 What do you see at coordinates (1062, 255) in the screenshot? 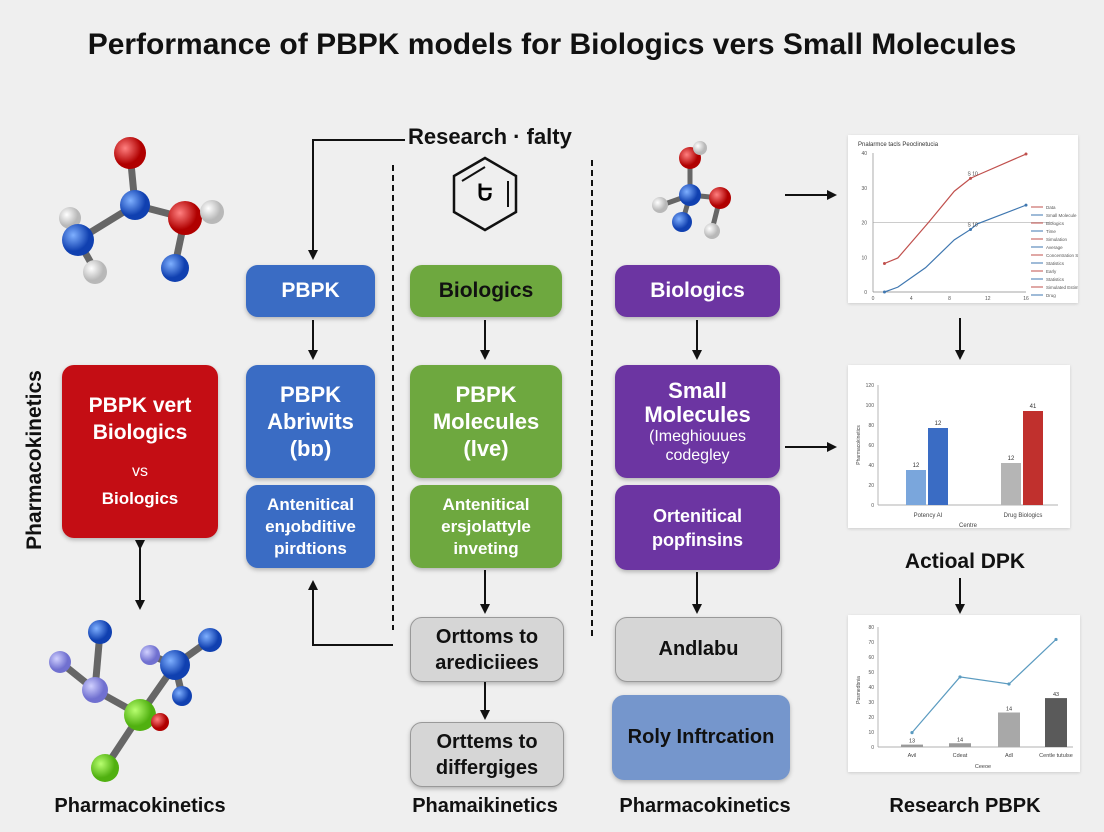
I see `legend-entry: Concentration Simulation` at bounding box center [1062, 255].